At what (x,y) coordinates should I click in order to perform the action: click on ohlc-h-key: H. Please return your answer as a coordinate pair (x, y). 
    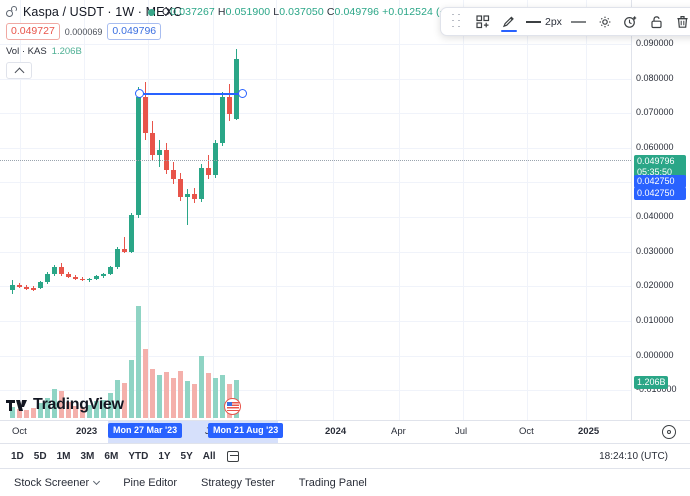
    Looking at the image, I should click on (221, 12).